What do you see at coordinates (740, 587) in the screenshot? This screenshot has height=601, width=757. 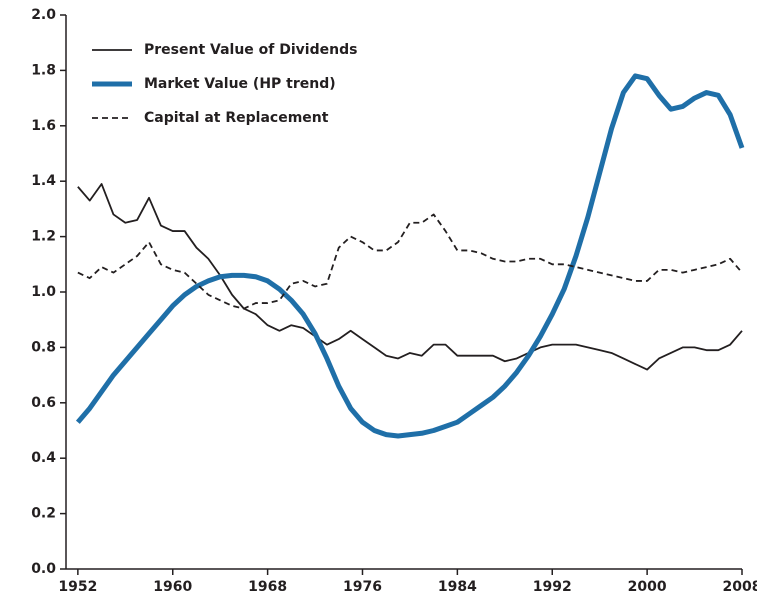 I see `x-tick-label: 2008` at bounding box center [740, 587].